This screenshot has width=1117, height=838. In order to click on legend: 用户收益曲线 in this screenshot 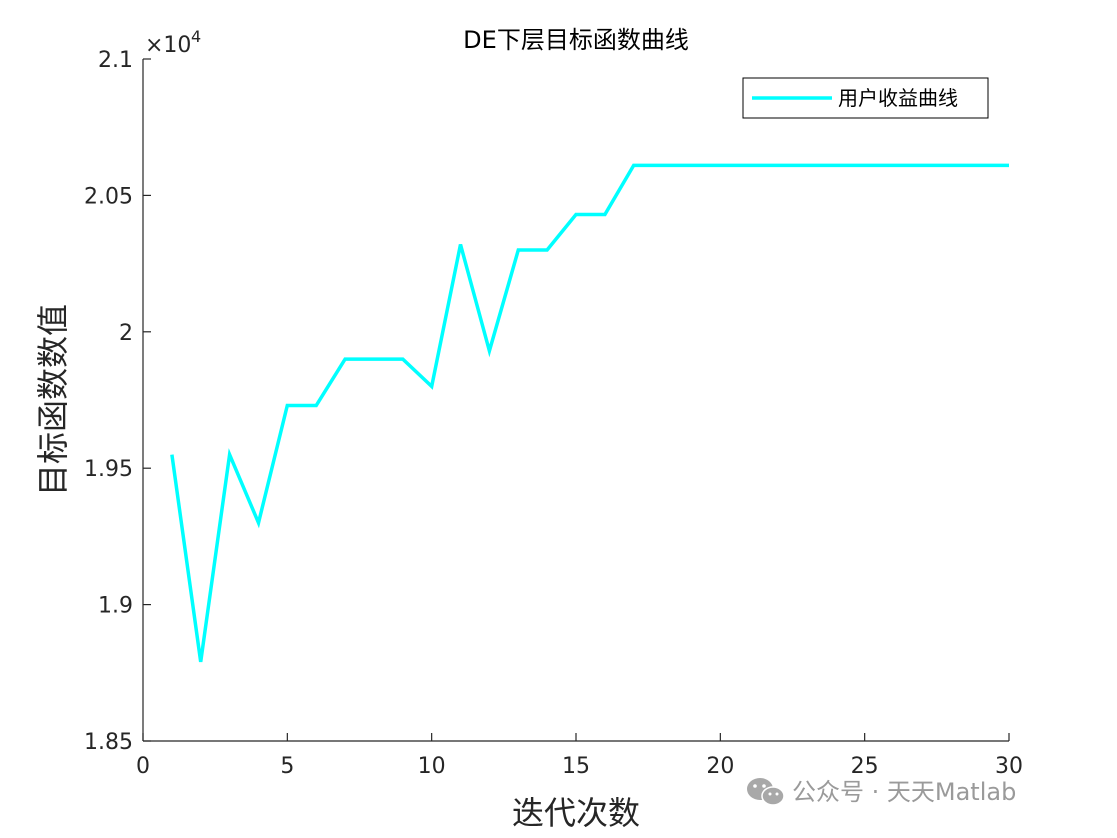, I will do `click(865, 98)`.